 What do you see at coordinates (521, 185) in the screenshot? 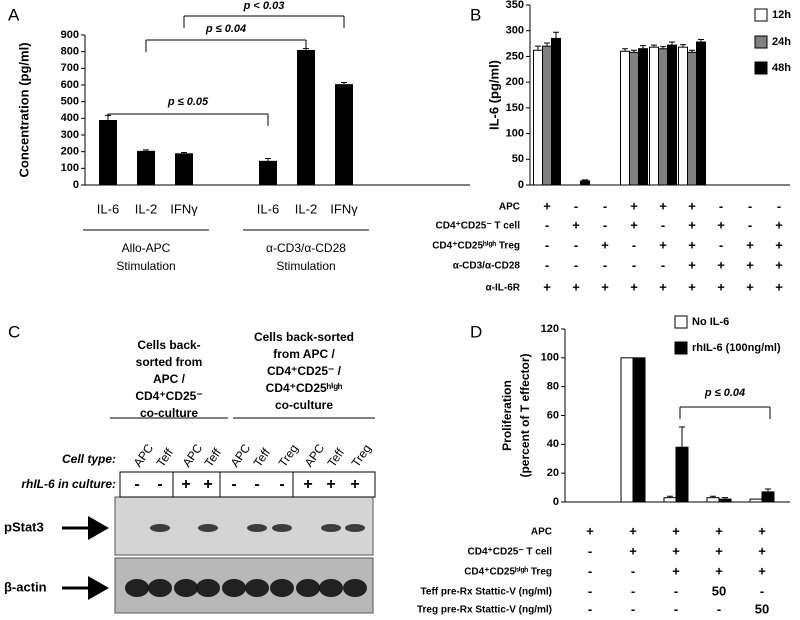
I see `y-tick-label: 0` at bounding box center [521, 185].